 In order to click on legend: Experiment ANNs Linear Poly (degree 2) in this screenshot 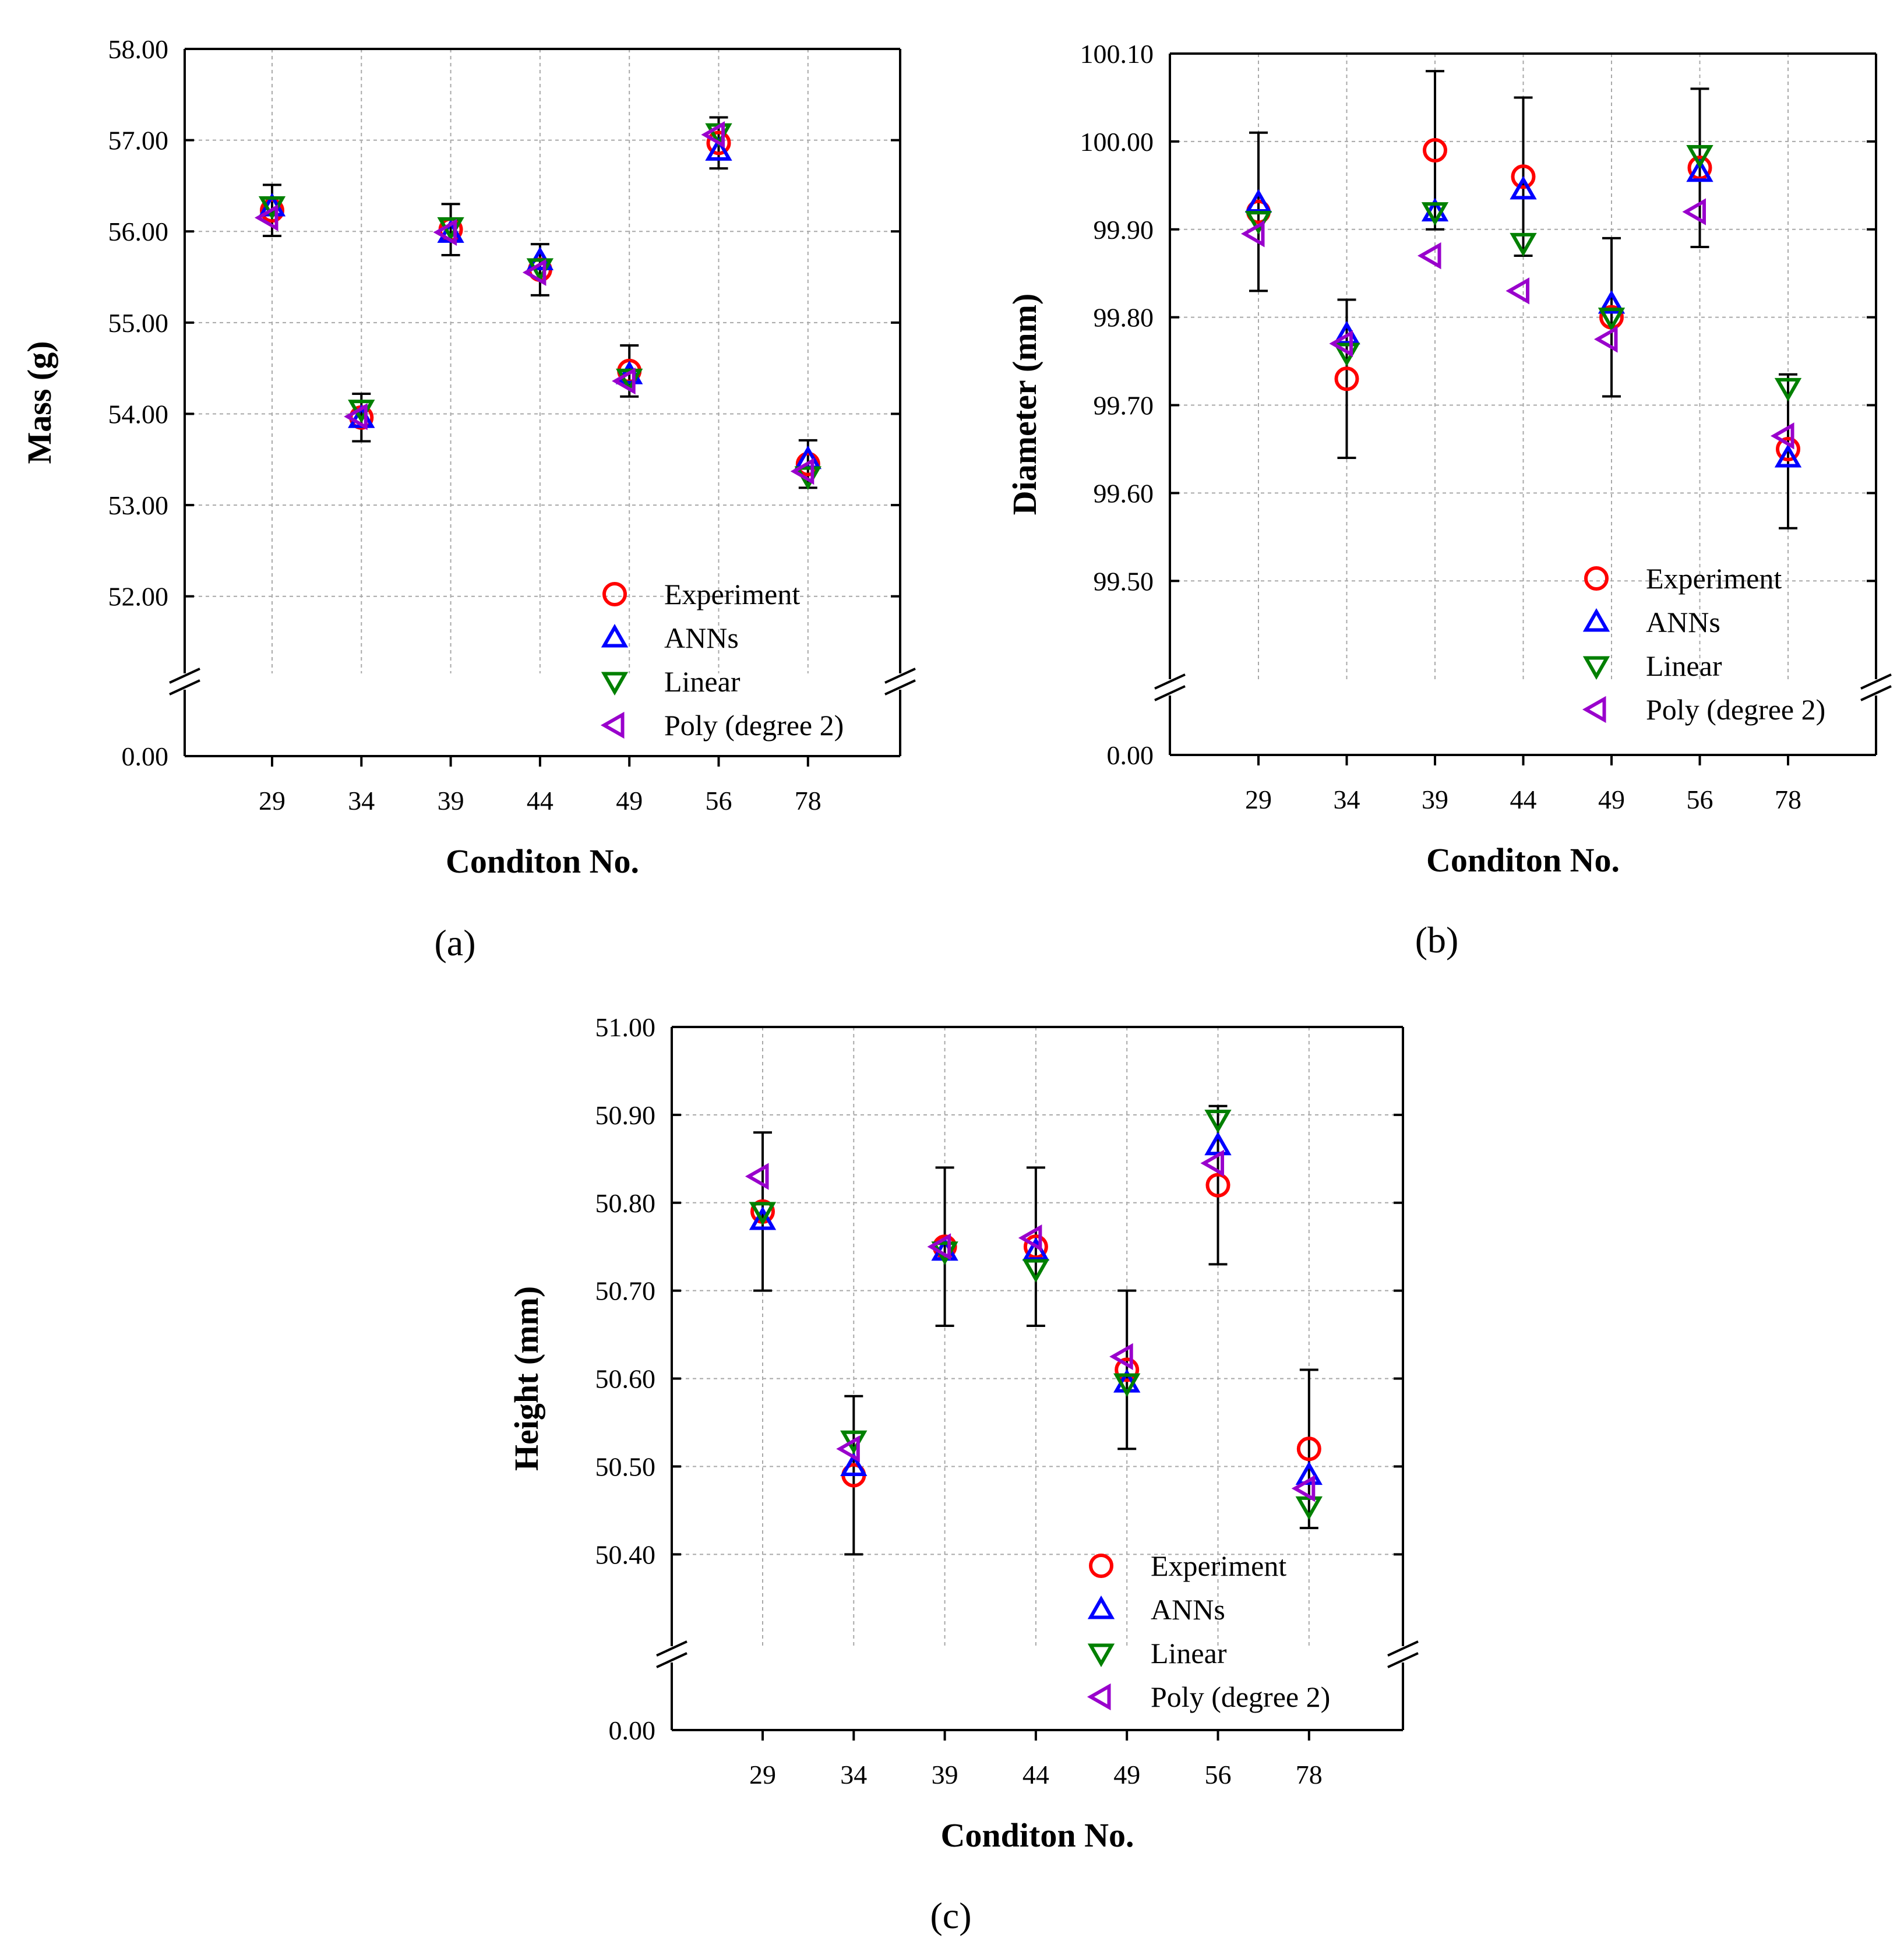, I will do `click(1703, 644)`.